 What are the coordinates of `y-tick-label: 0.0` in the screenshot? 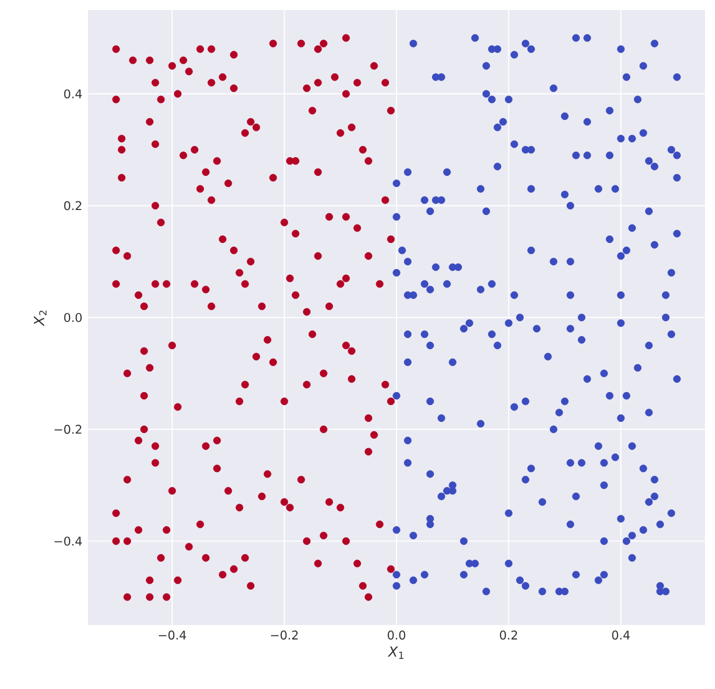 It's located at (73, 317).